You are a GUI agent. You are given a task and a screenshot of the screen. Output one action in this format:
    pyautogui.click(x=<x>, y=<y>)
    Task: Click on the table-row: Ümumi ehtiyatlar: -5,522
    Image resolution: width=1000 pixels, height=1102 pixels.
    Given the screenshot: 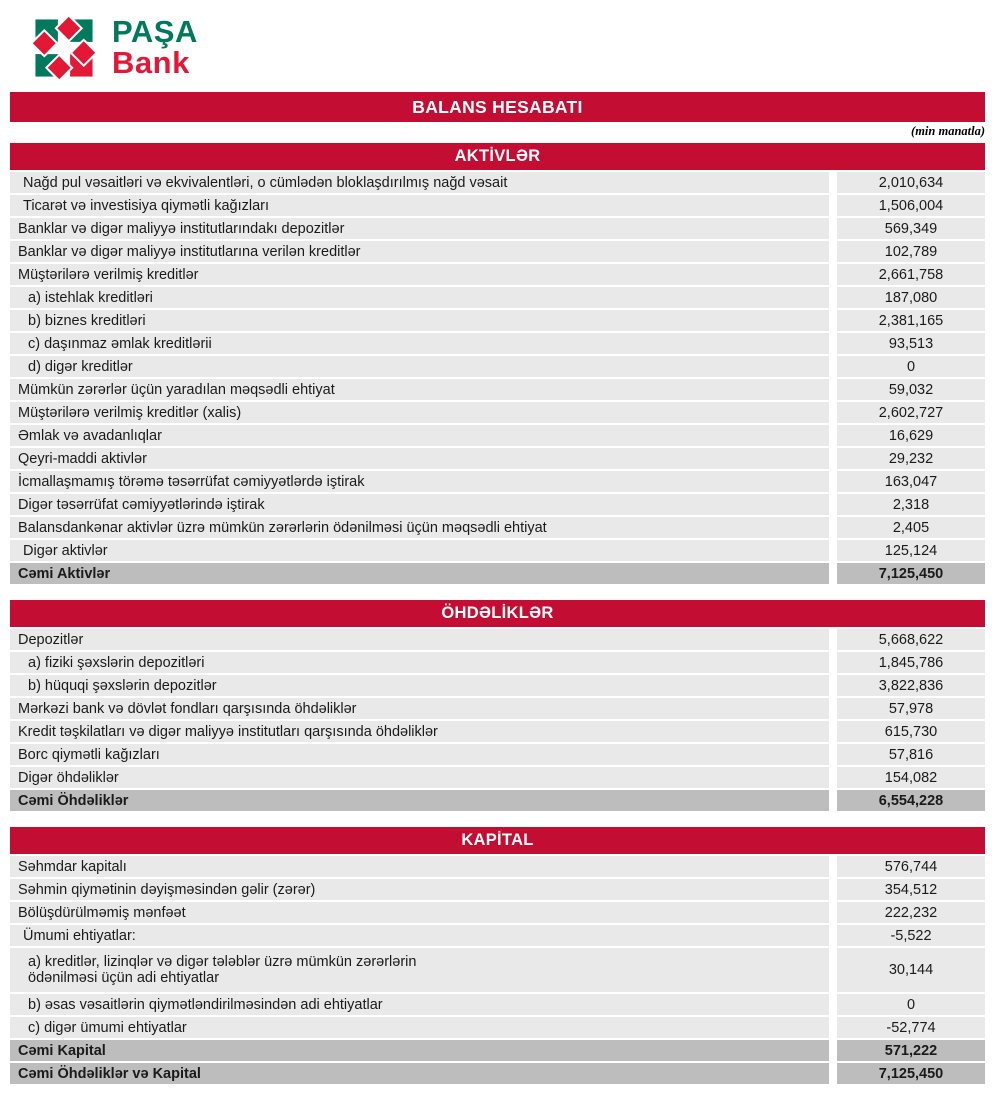 What is the action you would take?
    pyautogui.click(x=497, y=935)
    